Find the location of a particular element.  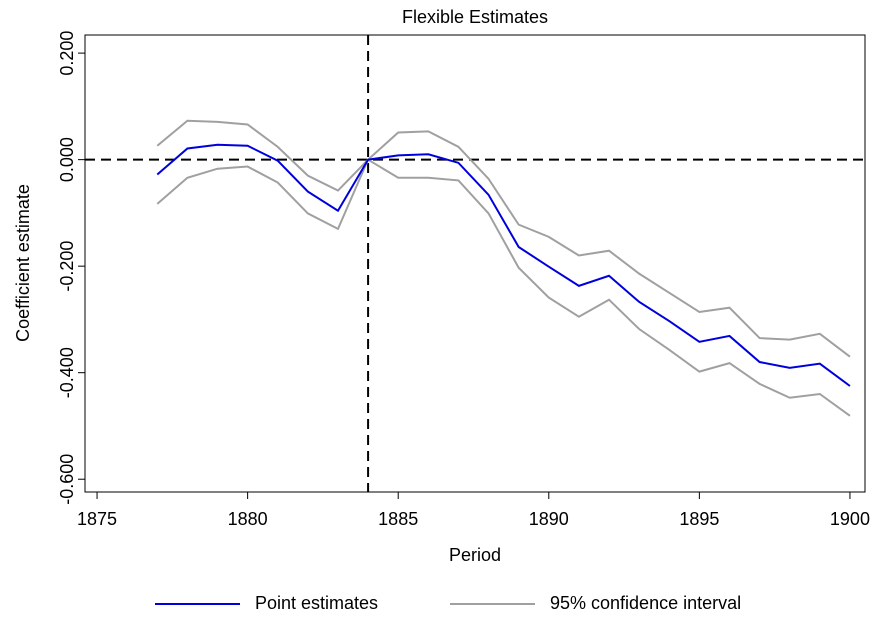

x-tick-label: 1885 is located at coordinates (398, 519).